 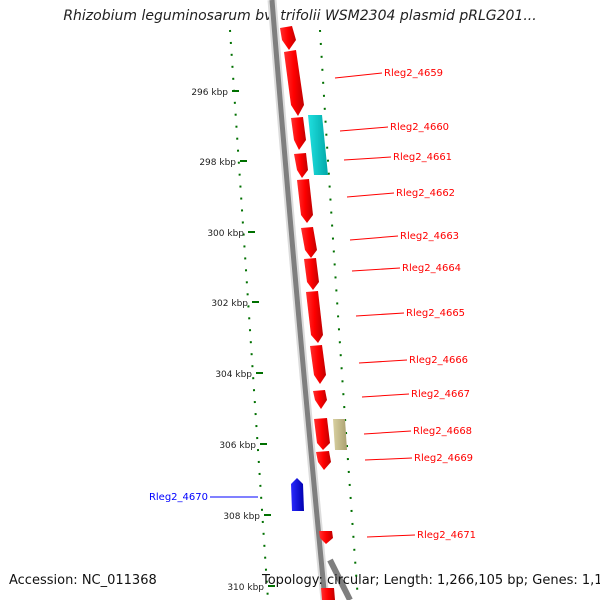 I want to click on gene-label: Rleg2_4662, so click(x=425, y=193).